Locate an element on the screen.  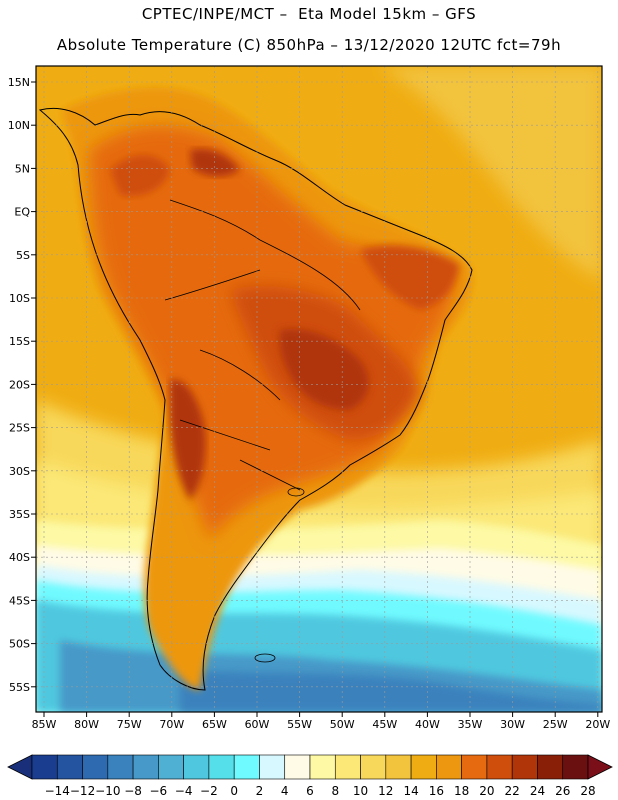
colorbar-max-arrow is located at coordinates (600, 767).